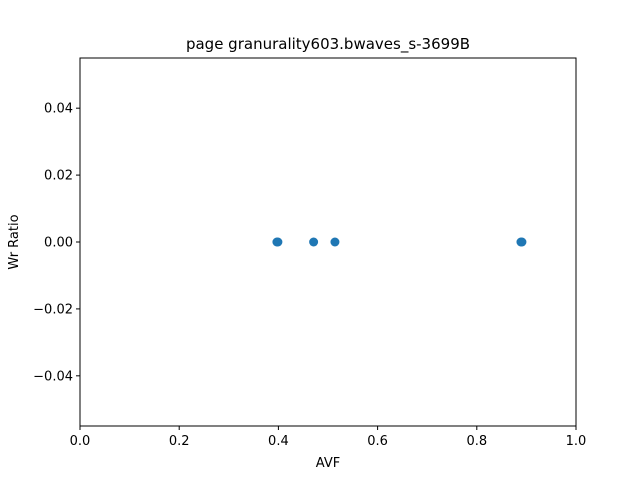  I want to click on y-tick-label: −0.02, so click(53, 309).